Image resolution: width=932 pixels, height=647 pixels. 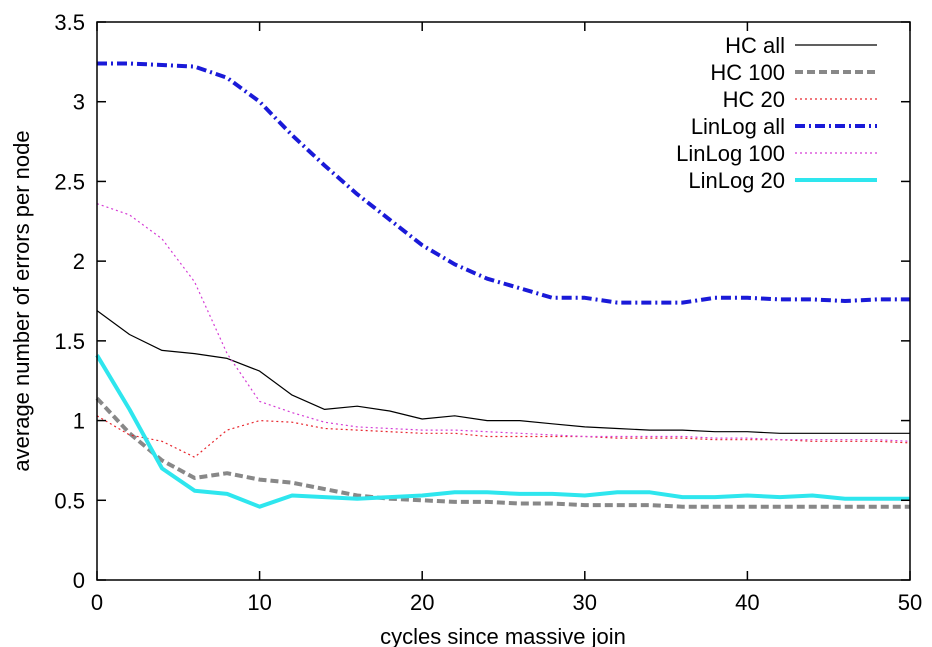 What do you see at coordinates (79, 261) in the screenshot?
I see `y-tick-label: 2` at bounding box center [79, 261].